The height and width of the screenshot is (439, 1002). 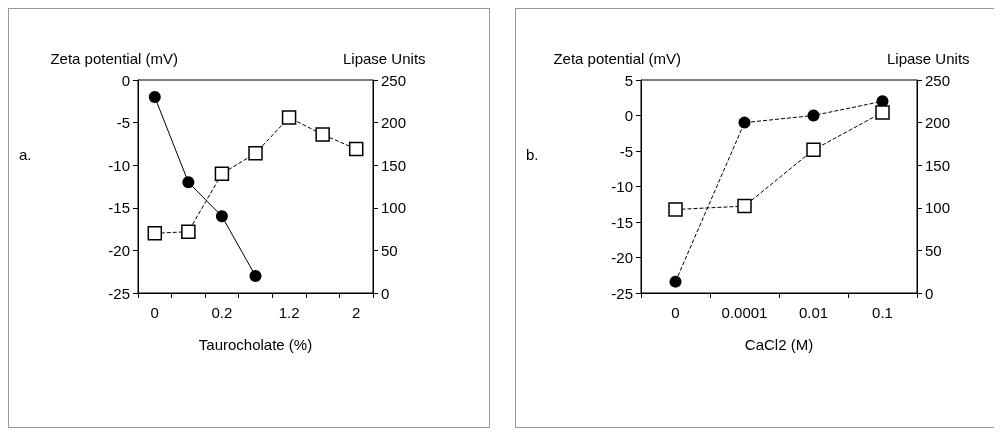 What do you see at coordinates (882, 312) in the screenshot?
I see `x-tick-label: 0.1` at bounding box center [882, 312].